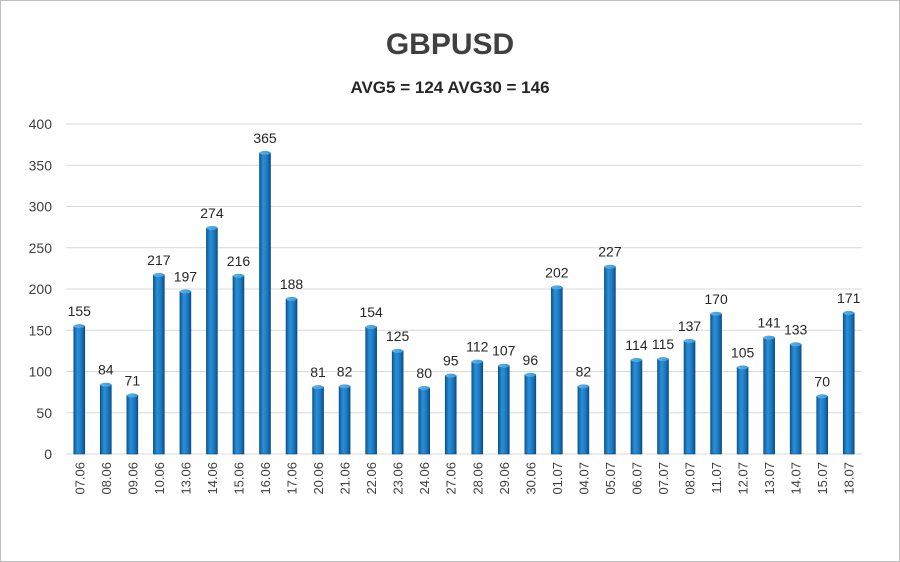 Image resolution: width=900 pixels, height=562 pixels. Describe the element at coordinates (451, 361) in the screenshot. I see `data-label: 95` at that location.